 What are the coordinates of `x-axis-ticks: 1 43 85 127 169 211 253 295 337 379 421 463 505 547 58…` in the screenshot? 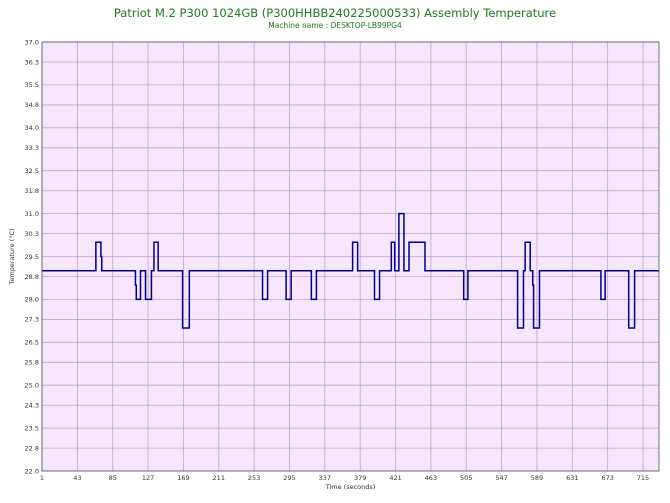 It's located at (344, 478).